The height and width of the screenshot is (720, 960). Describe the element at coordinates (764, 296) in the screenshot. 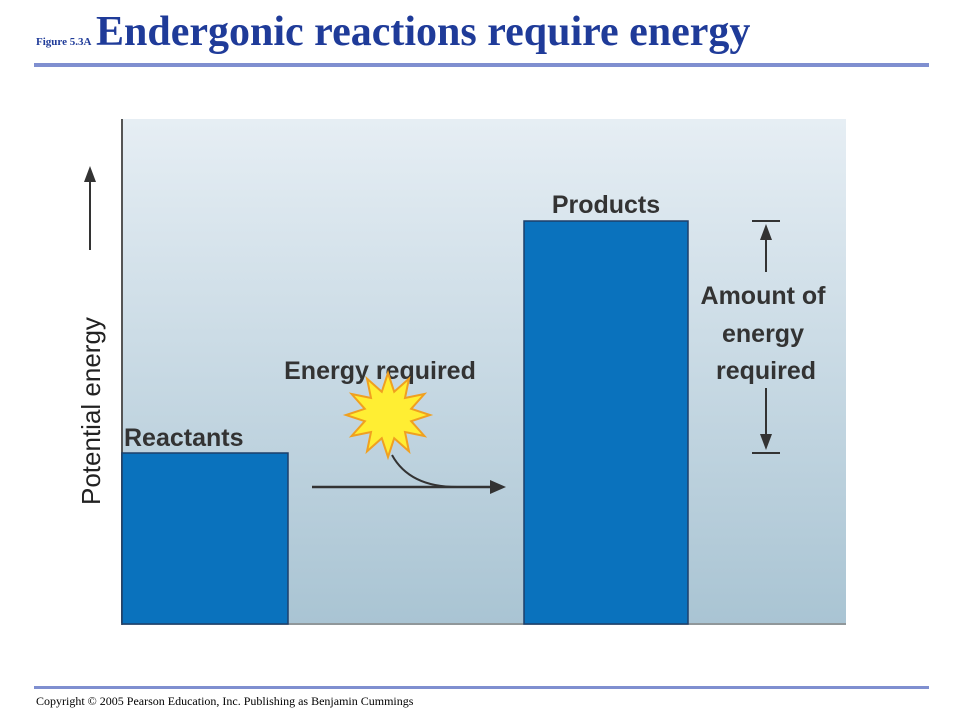

I see `amount-label-line-1: Amount of` at that location.